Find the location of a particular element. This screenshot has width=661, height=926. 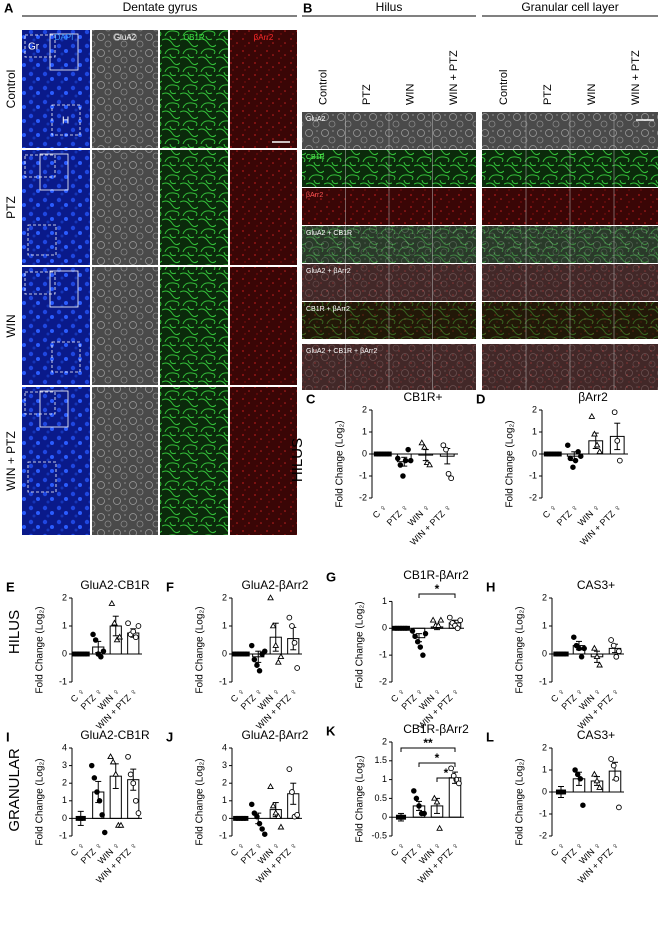

chart-title: CB1R+ is located at coordinates (422, 397).